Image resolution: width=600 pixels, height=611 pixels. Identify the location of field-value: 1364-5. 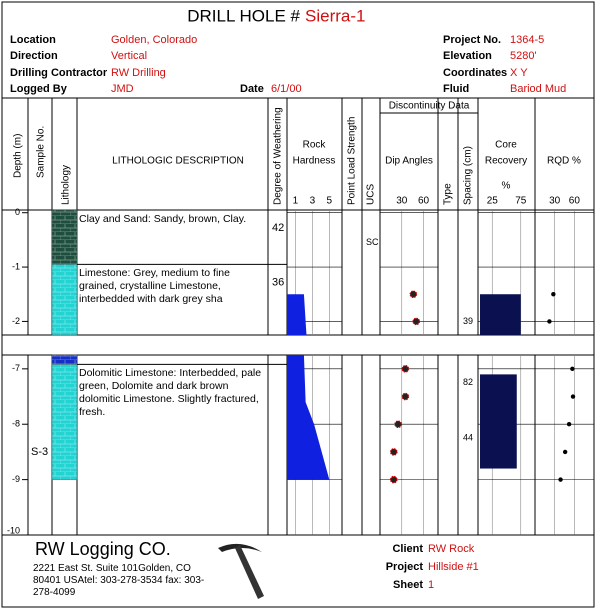
(527, 40).